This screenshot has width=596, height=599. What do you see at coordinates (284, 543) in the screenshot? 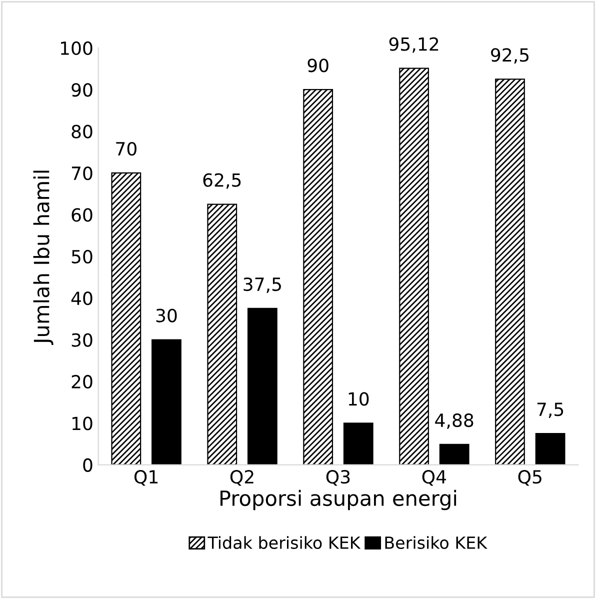
I see `legend-label: Tidak berisiko KEK` at bounding box center [284, 543].